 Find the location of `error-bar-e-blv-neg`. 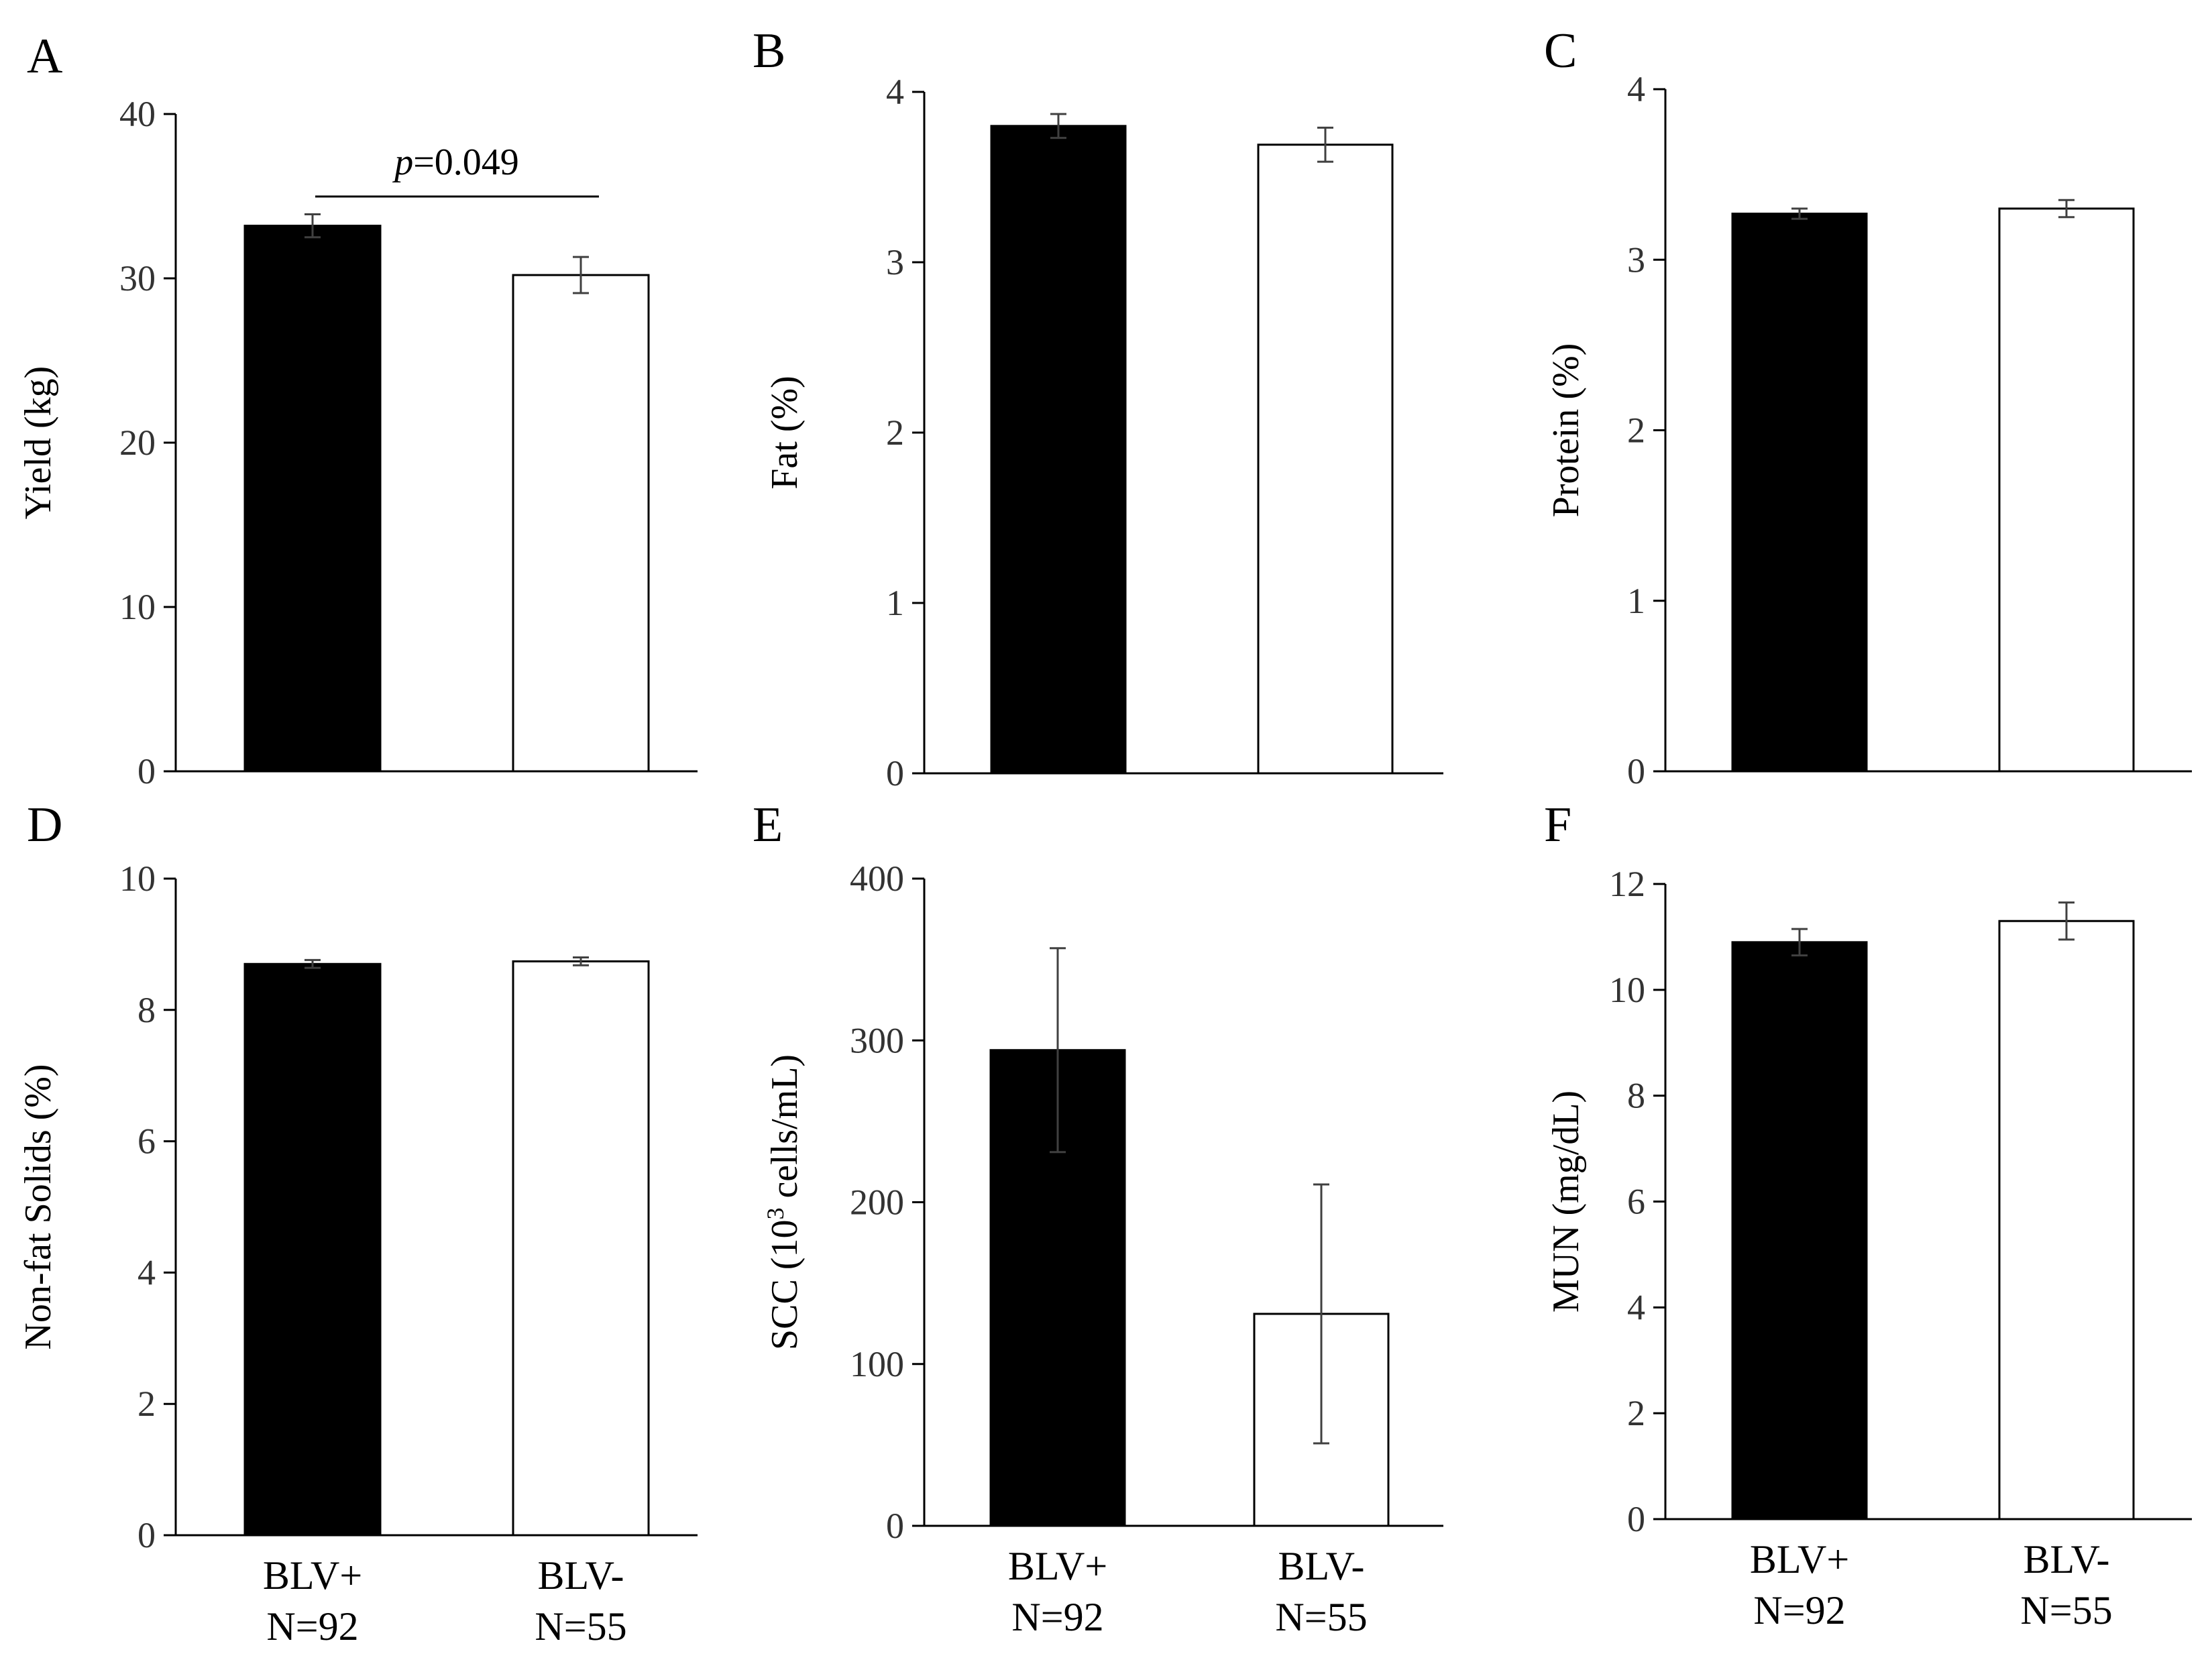

error-bar-e-blv-neg is located at coordinates (1321, 1314).